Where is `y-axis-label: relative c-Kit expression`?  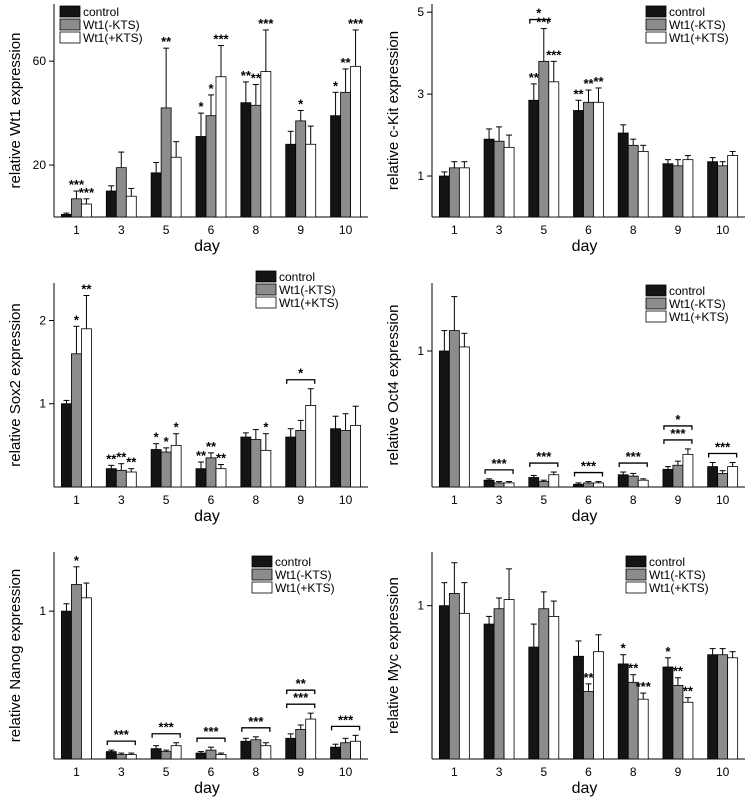
y-axis-label: relative c-Kit expression is located at coordinates (393, 110).